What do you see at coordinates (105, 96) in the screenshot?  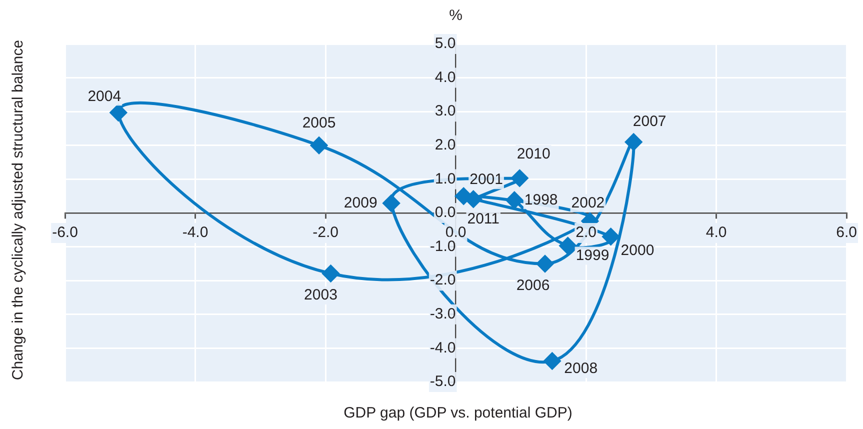 I see `annotation: 2004` at bounding box center [105, 96].